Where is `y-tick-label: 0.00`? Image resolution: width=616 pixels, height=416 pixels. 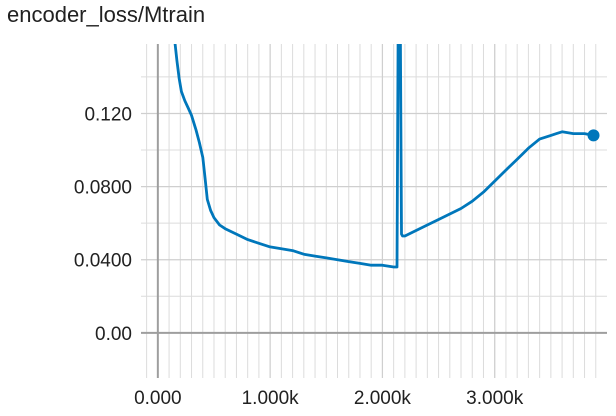
y-tick-label: 0.00 is located at coordinates (113, 334).